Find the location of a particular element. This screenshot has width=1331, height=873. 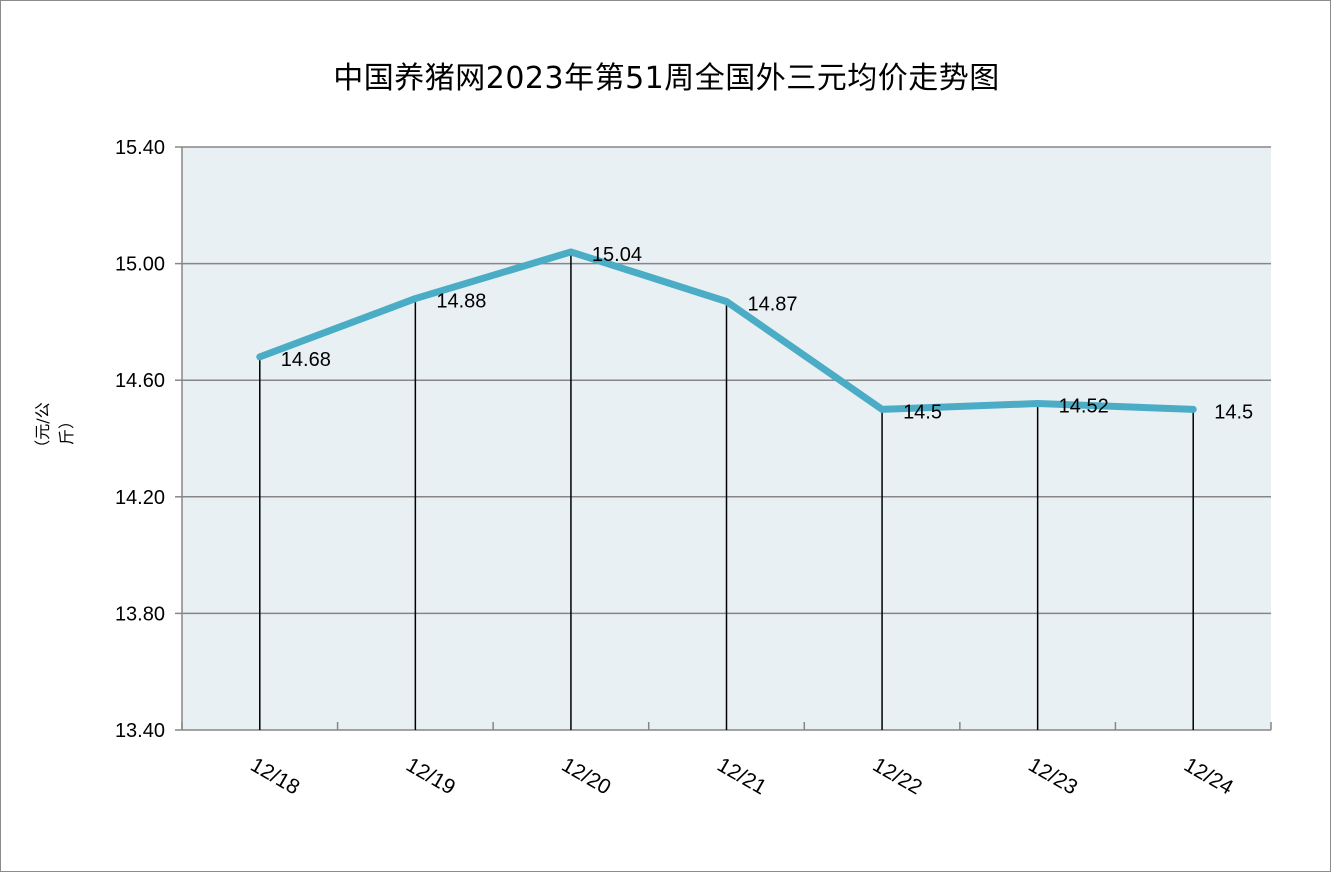

y-tick-label: 14.60 is located at coordinates (140, 381).